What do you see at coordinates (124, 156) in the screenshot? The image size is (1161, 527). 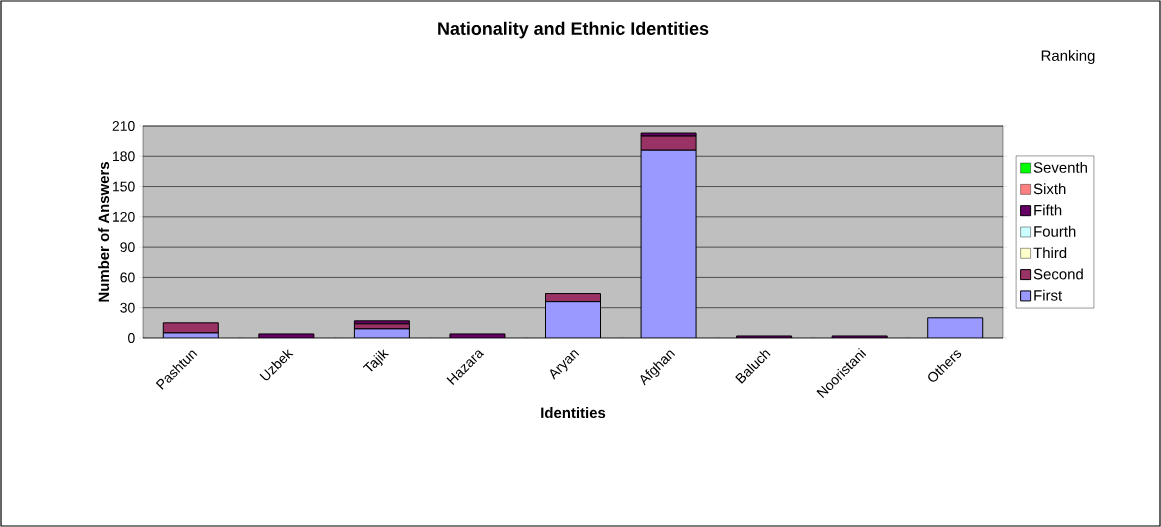 I see `y-tick-label: 180` at bounding box center [124, 156].